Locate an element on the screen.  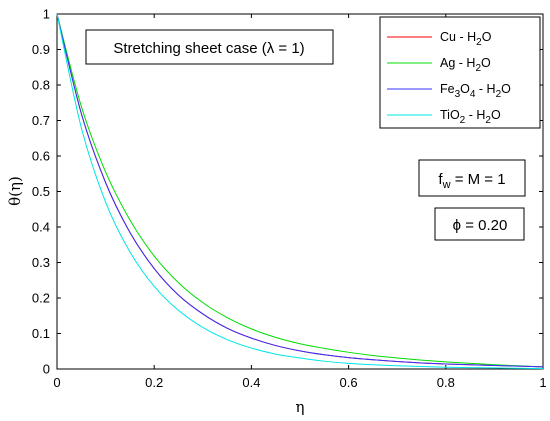
y-tick-label: 0.5 is located at coordinates (41, 191).